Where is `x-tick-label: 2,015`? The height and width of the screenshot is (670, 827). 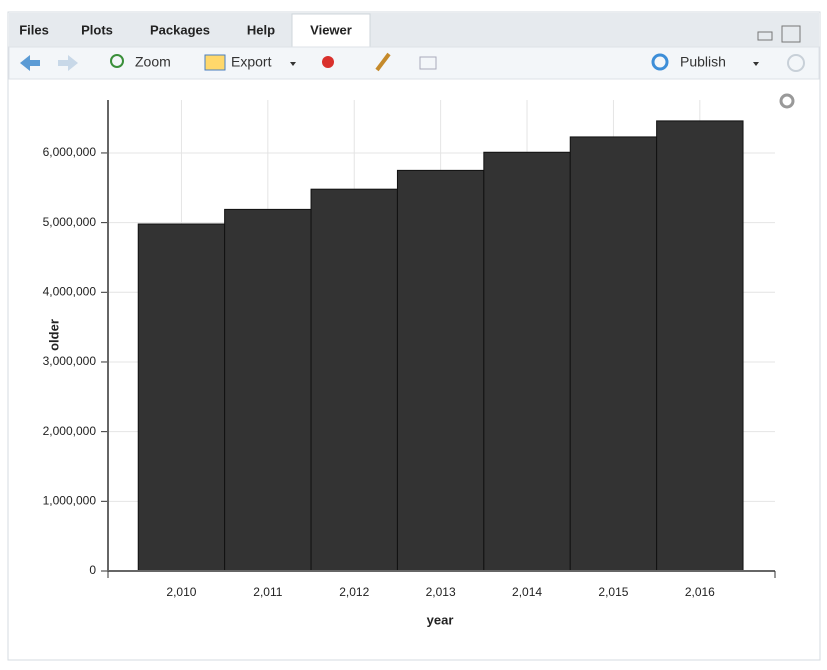 x-tick-label: 2,015 is located at coordinates (613, 592).